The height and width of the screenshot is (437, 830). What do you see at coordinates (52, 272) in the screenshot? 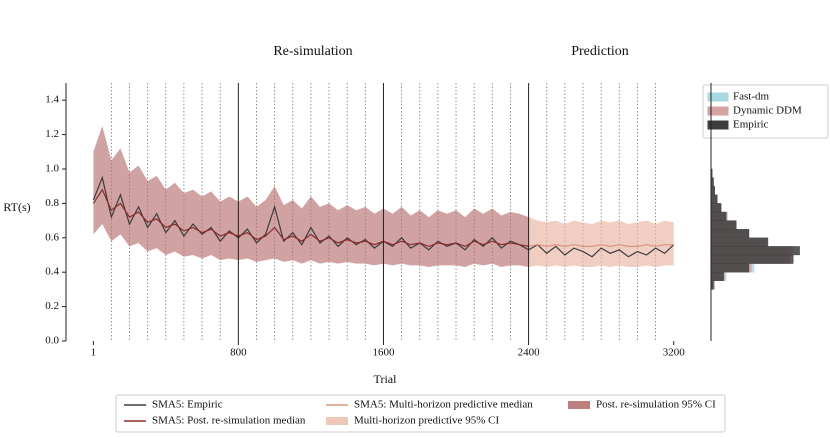
I see `y-tick-label: 0.4` at bounding box center [52, 272].